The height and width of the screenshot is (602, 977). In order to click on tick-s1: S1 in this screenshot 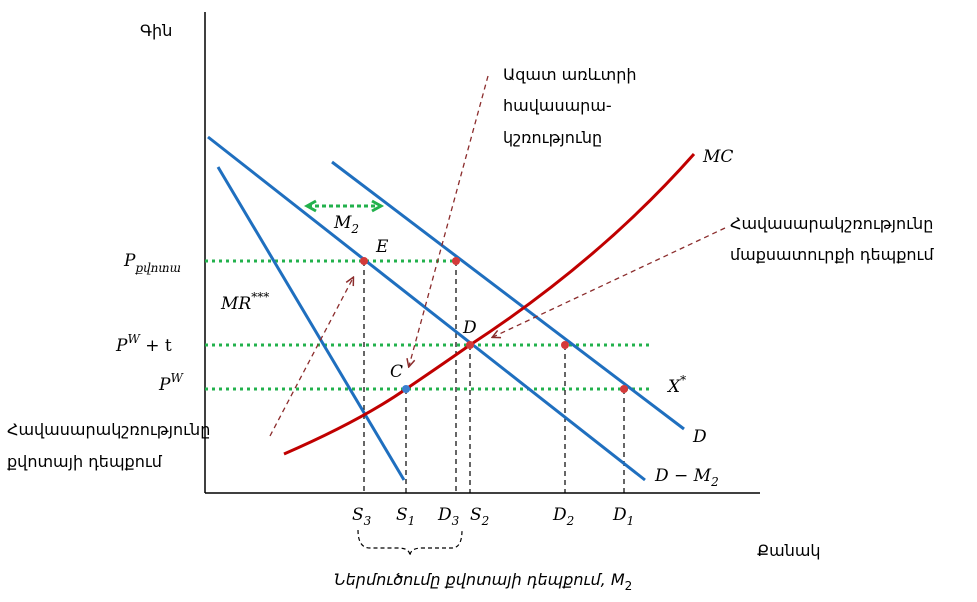, I will do `click(405, 516)`.